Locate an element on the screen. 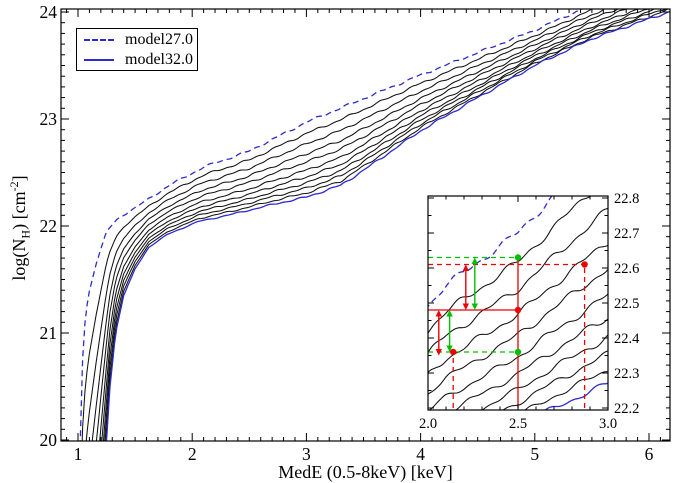  inset-y-tick-label: 22.4 is located at coordinates (627, 339).